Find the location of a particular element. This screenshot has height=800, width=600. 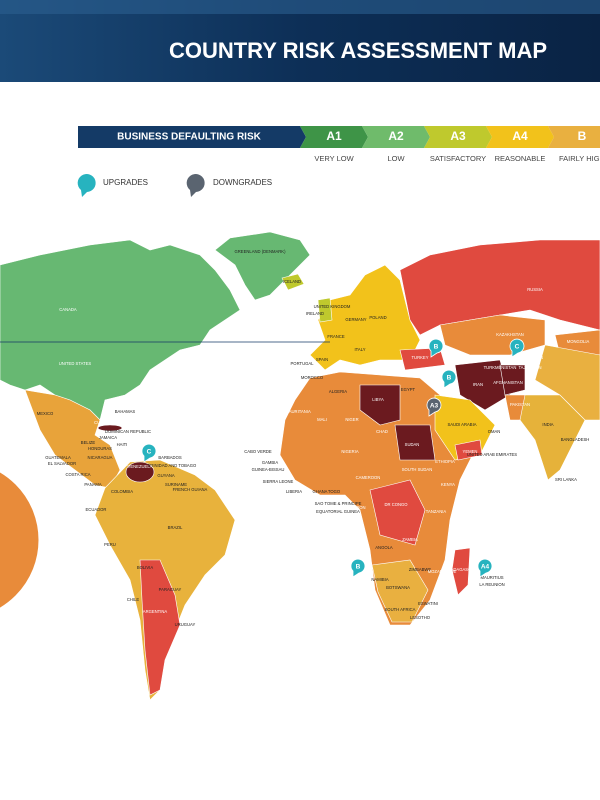

country-label: LIBERIA is located at coordinates (294, 491).